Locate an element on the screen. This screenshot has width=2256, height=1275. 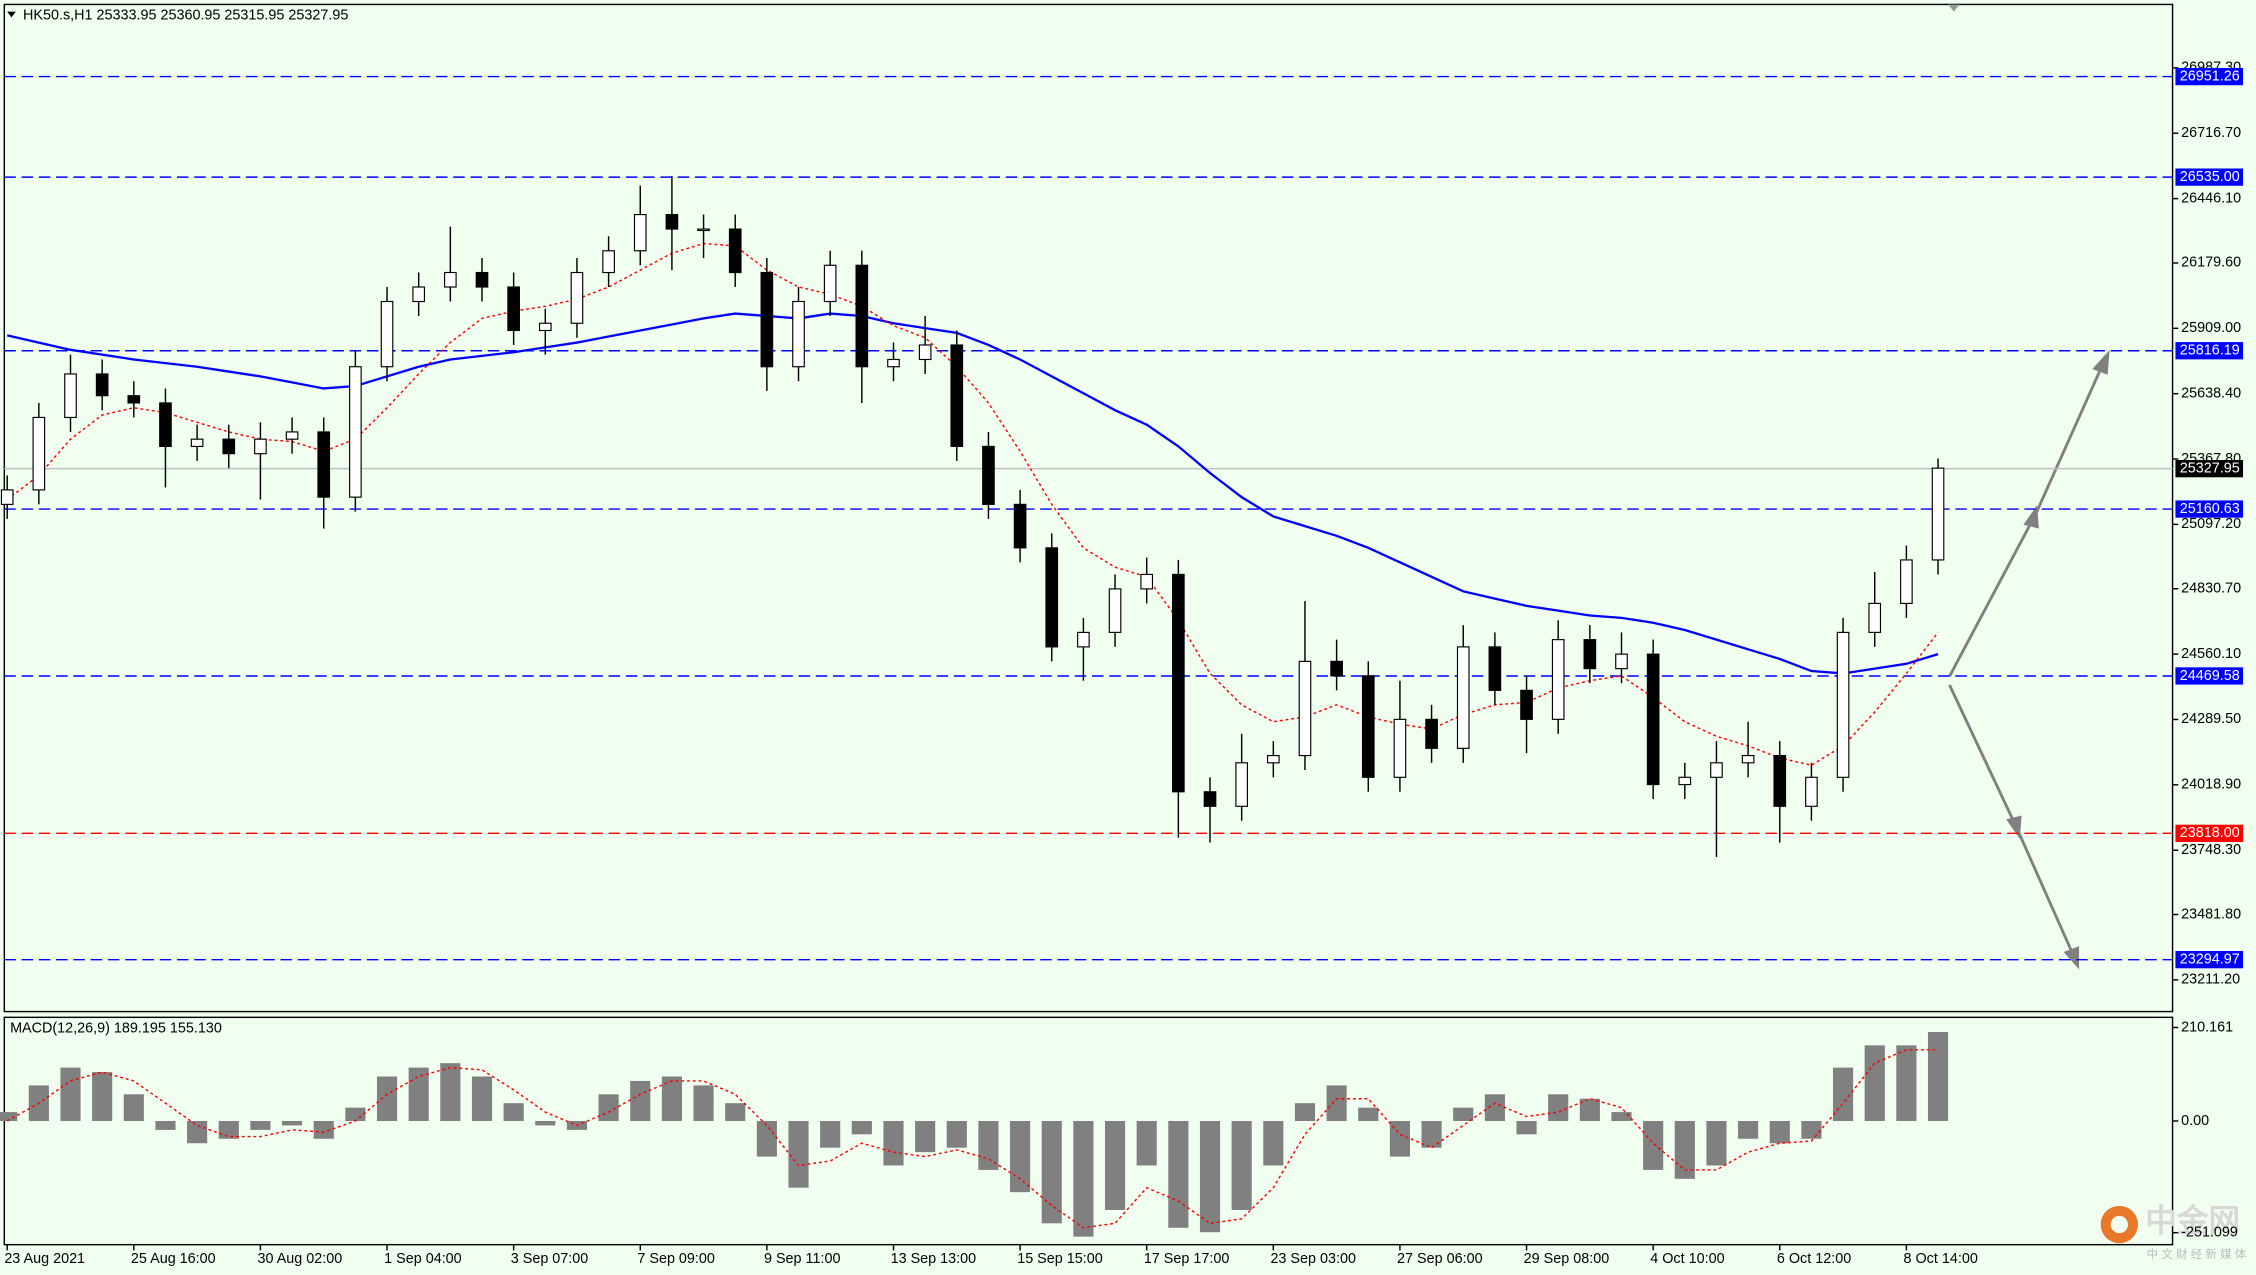
y-tick-label: 23481.80 is located at coordinates (2211, 914).